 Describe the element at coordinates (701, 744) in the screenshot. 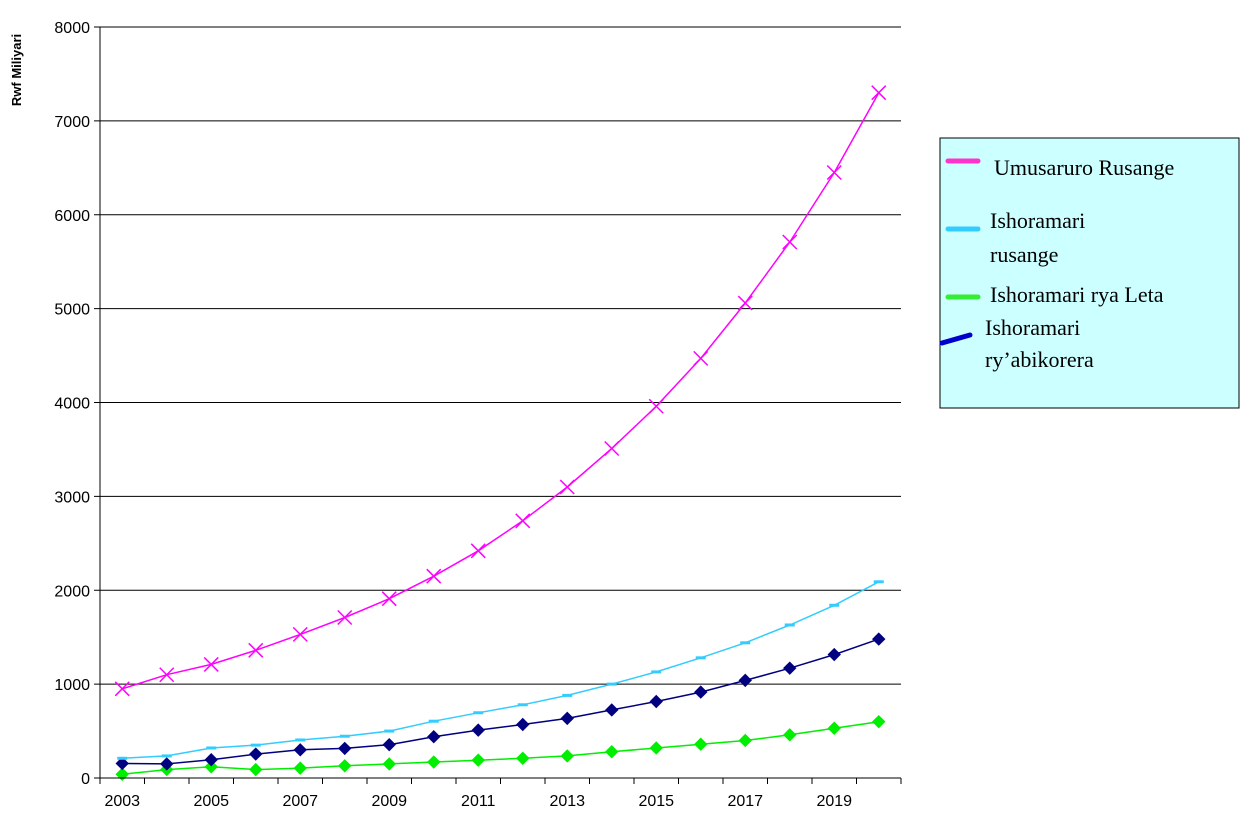

I see `point-ishoramari-rya-leta-2016` at that location.